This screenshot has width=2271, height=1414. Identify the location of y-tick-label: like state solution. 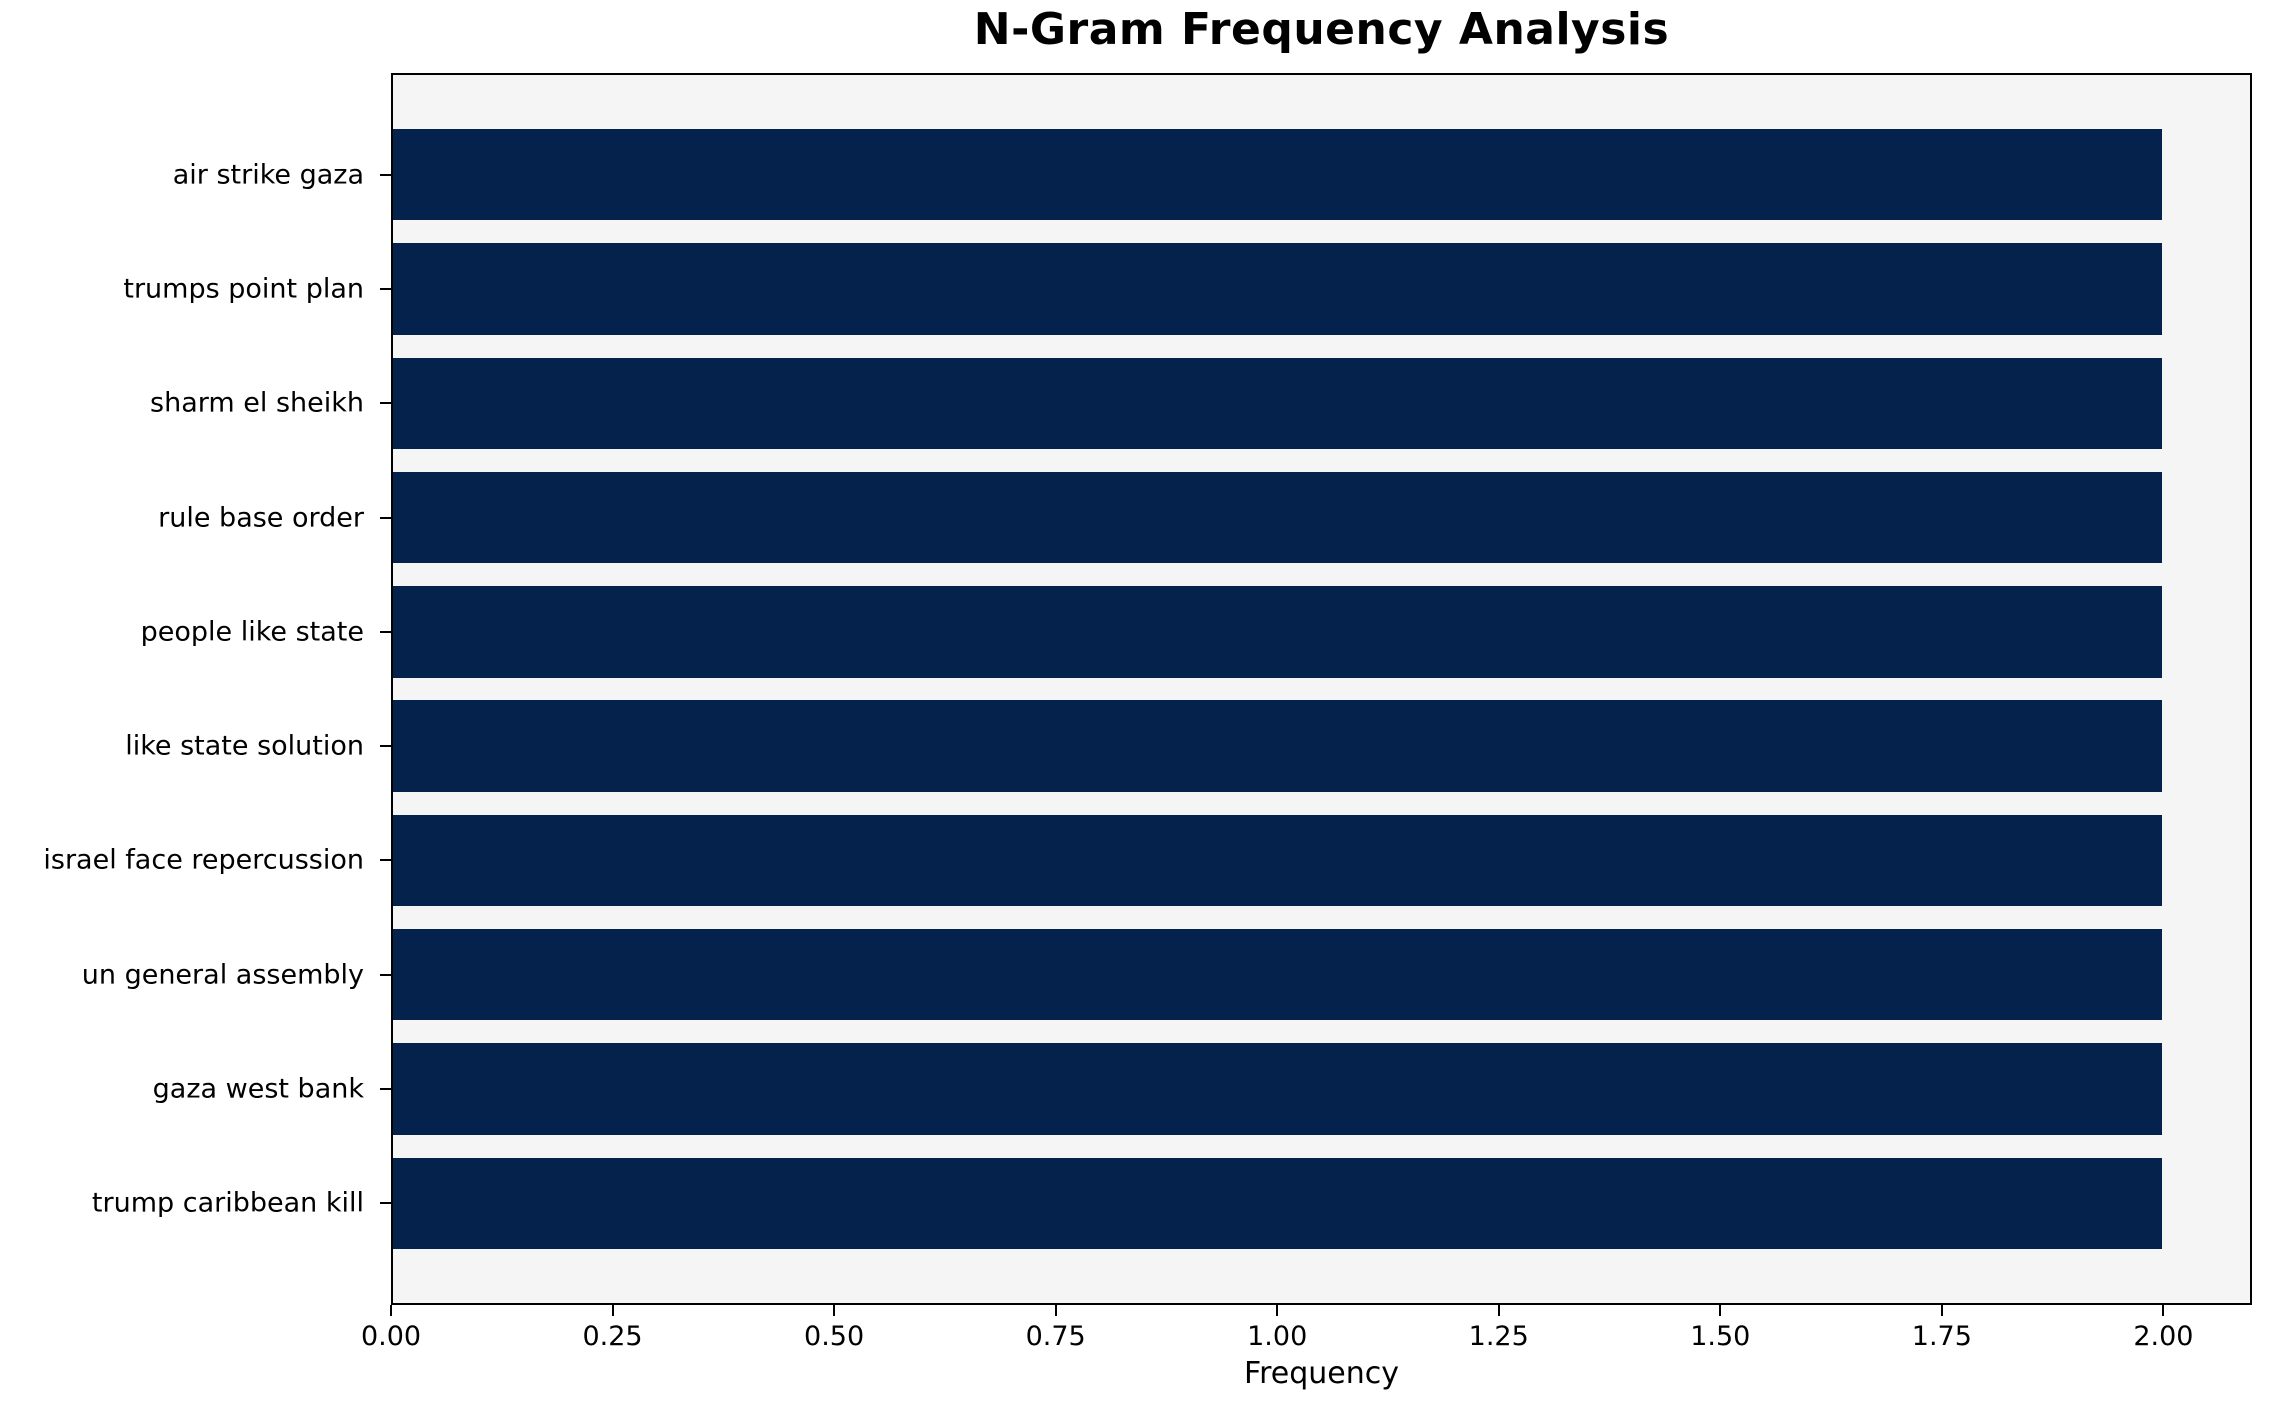
(244, 746).